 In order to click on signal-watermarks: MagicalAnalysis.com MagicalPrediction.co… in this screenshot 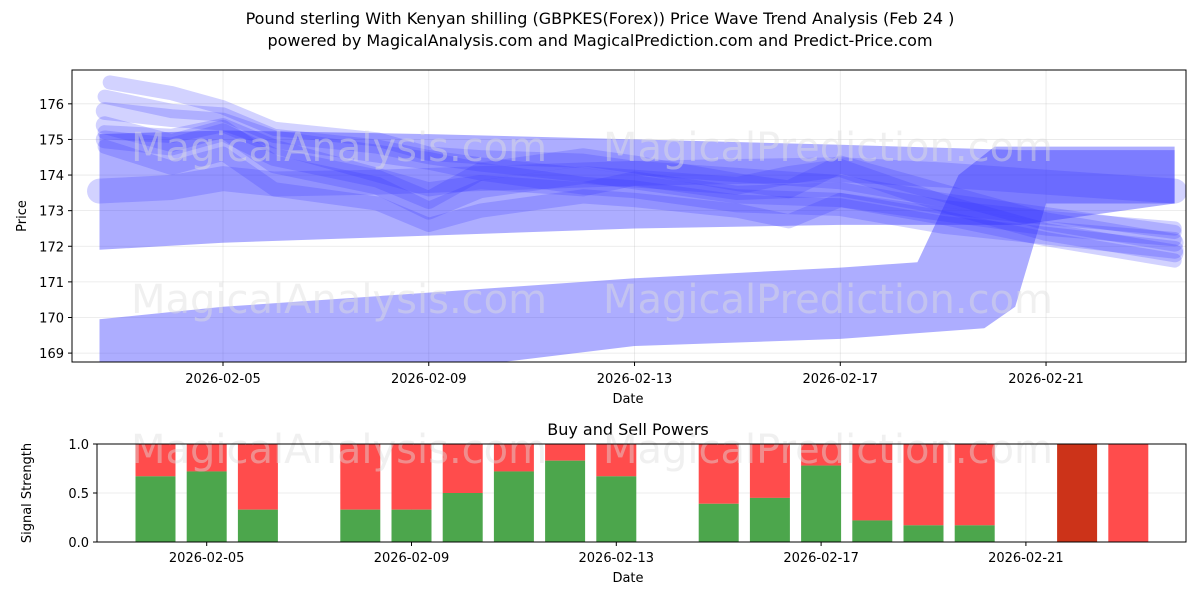, I will do `click(592, 450)`.